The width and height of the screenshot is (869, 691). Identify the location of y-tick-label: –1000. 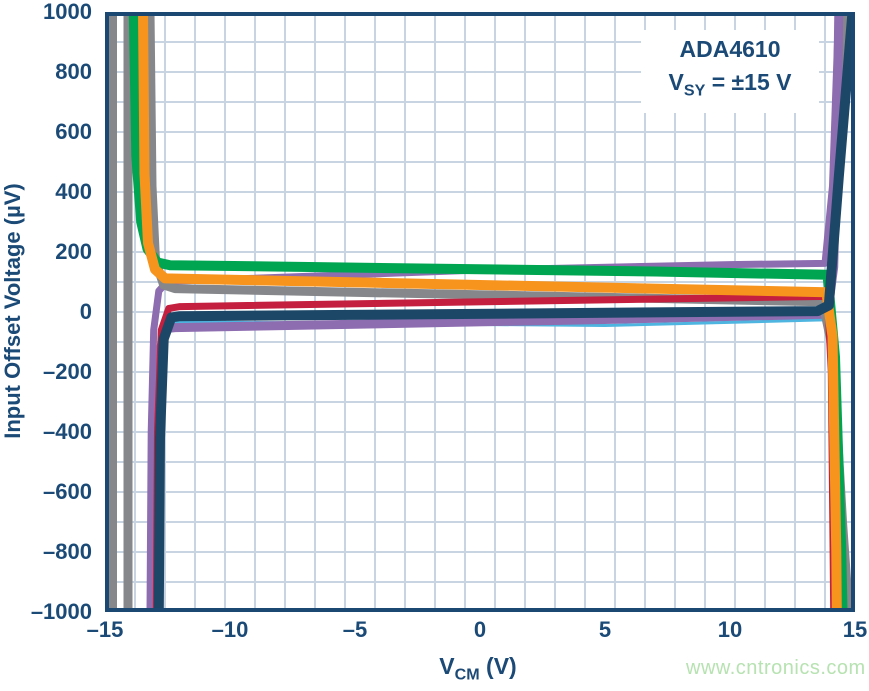
(61, 611).